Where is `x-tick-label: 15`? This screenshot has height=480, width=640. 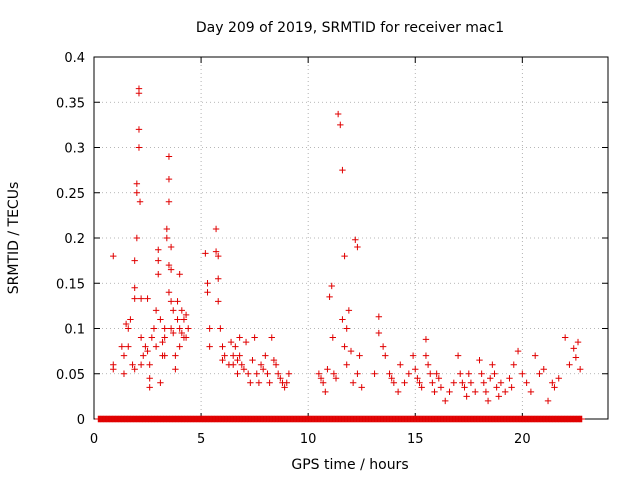
x-tick-label: 15 is located at coordinates (415, 439).